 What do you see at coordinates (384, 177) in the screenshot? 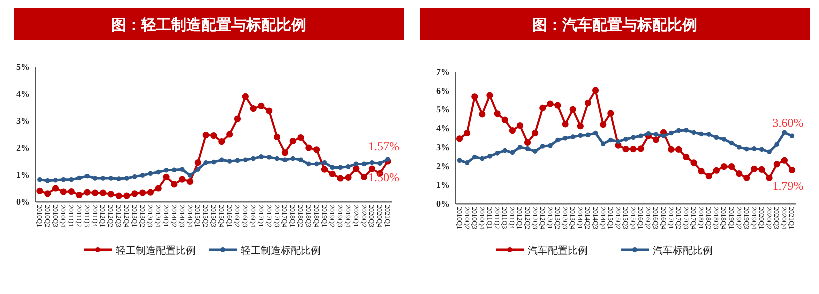
I see `data-label: 1.50%` at bounding box center [384, 177].